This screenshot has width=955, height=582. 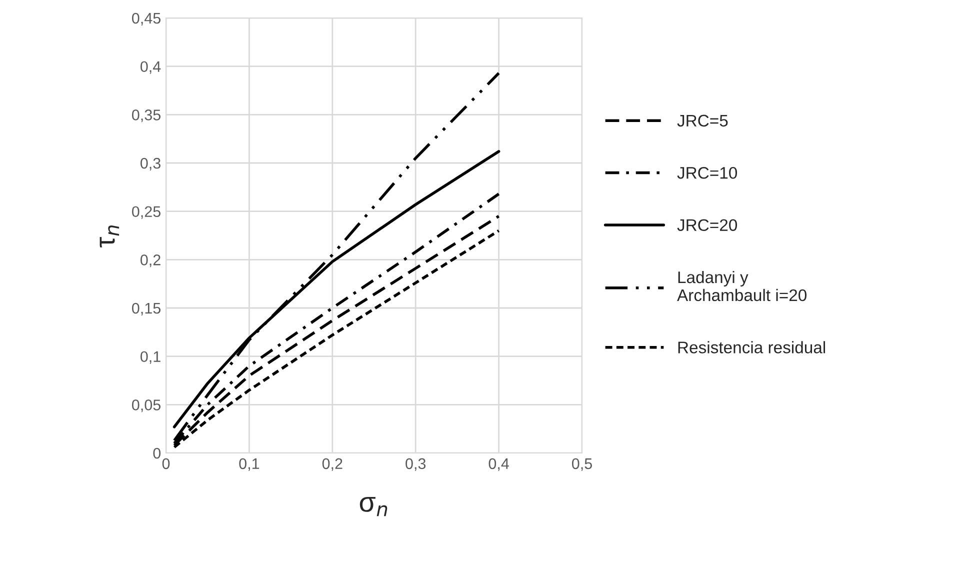 I want to click on x-tick-label: 0,2, so click(x=332, y=464).